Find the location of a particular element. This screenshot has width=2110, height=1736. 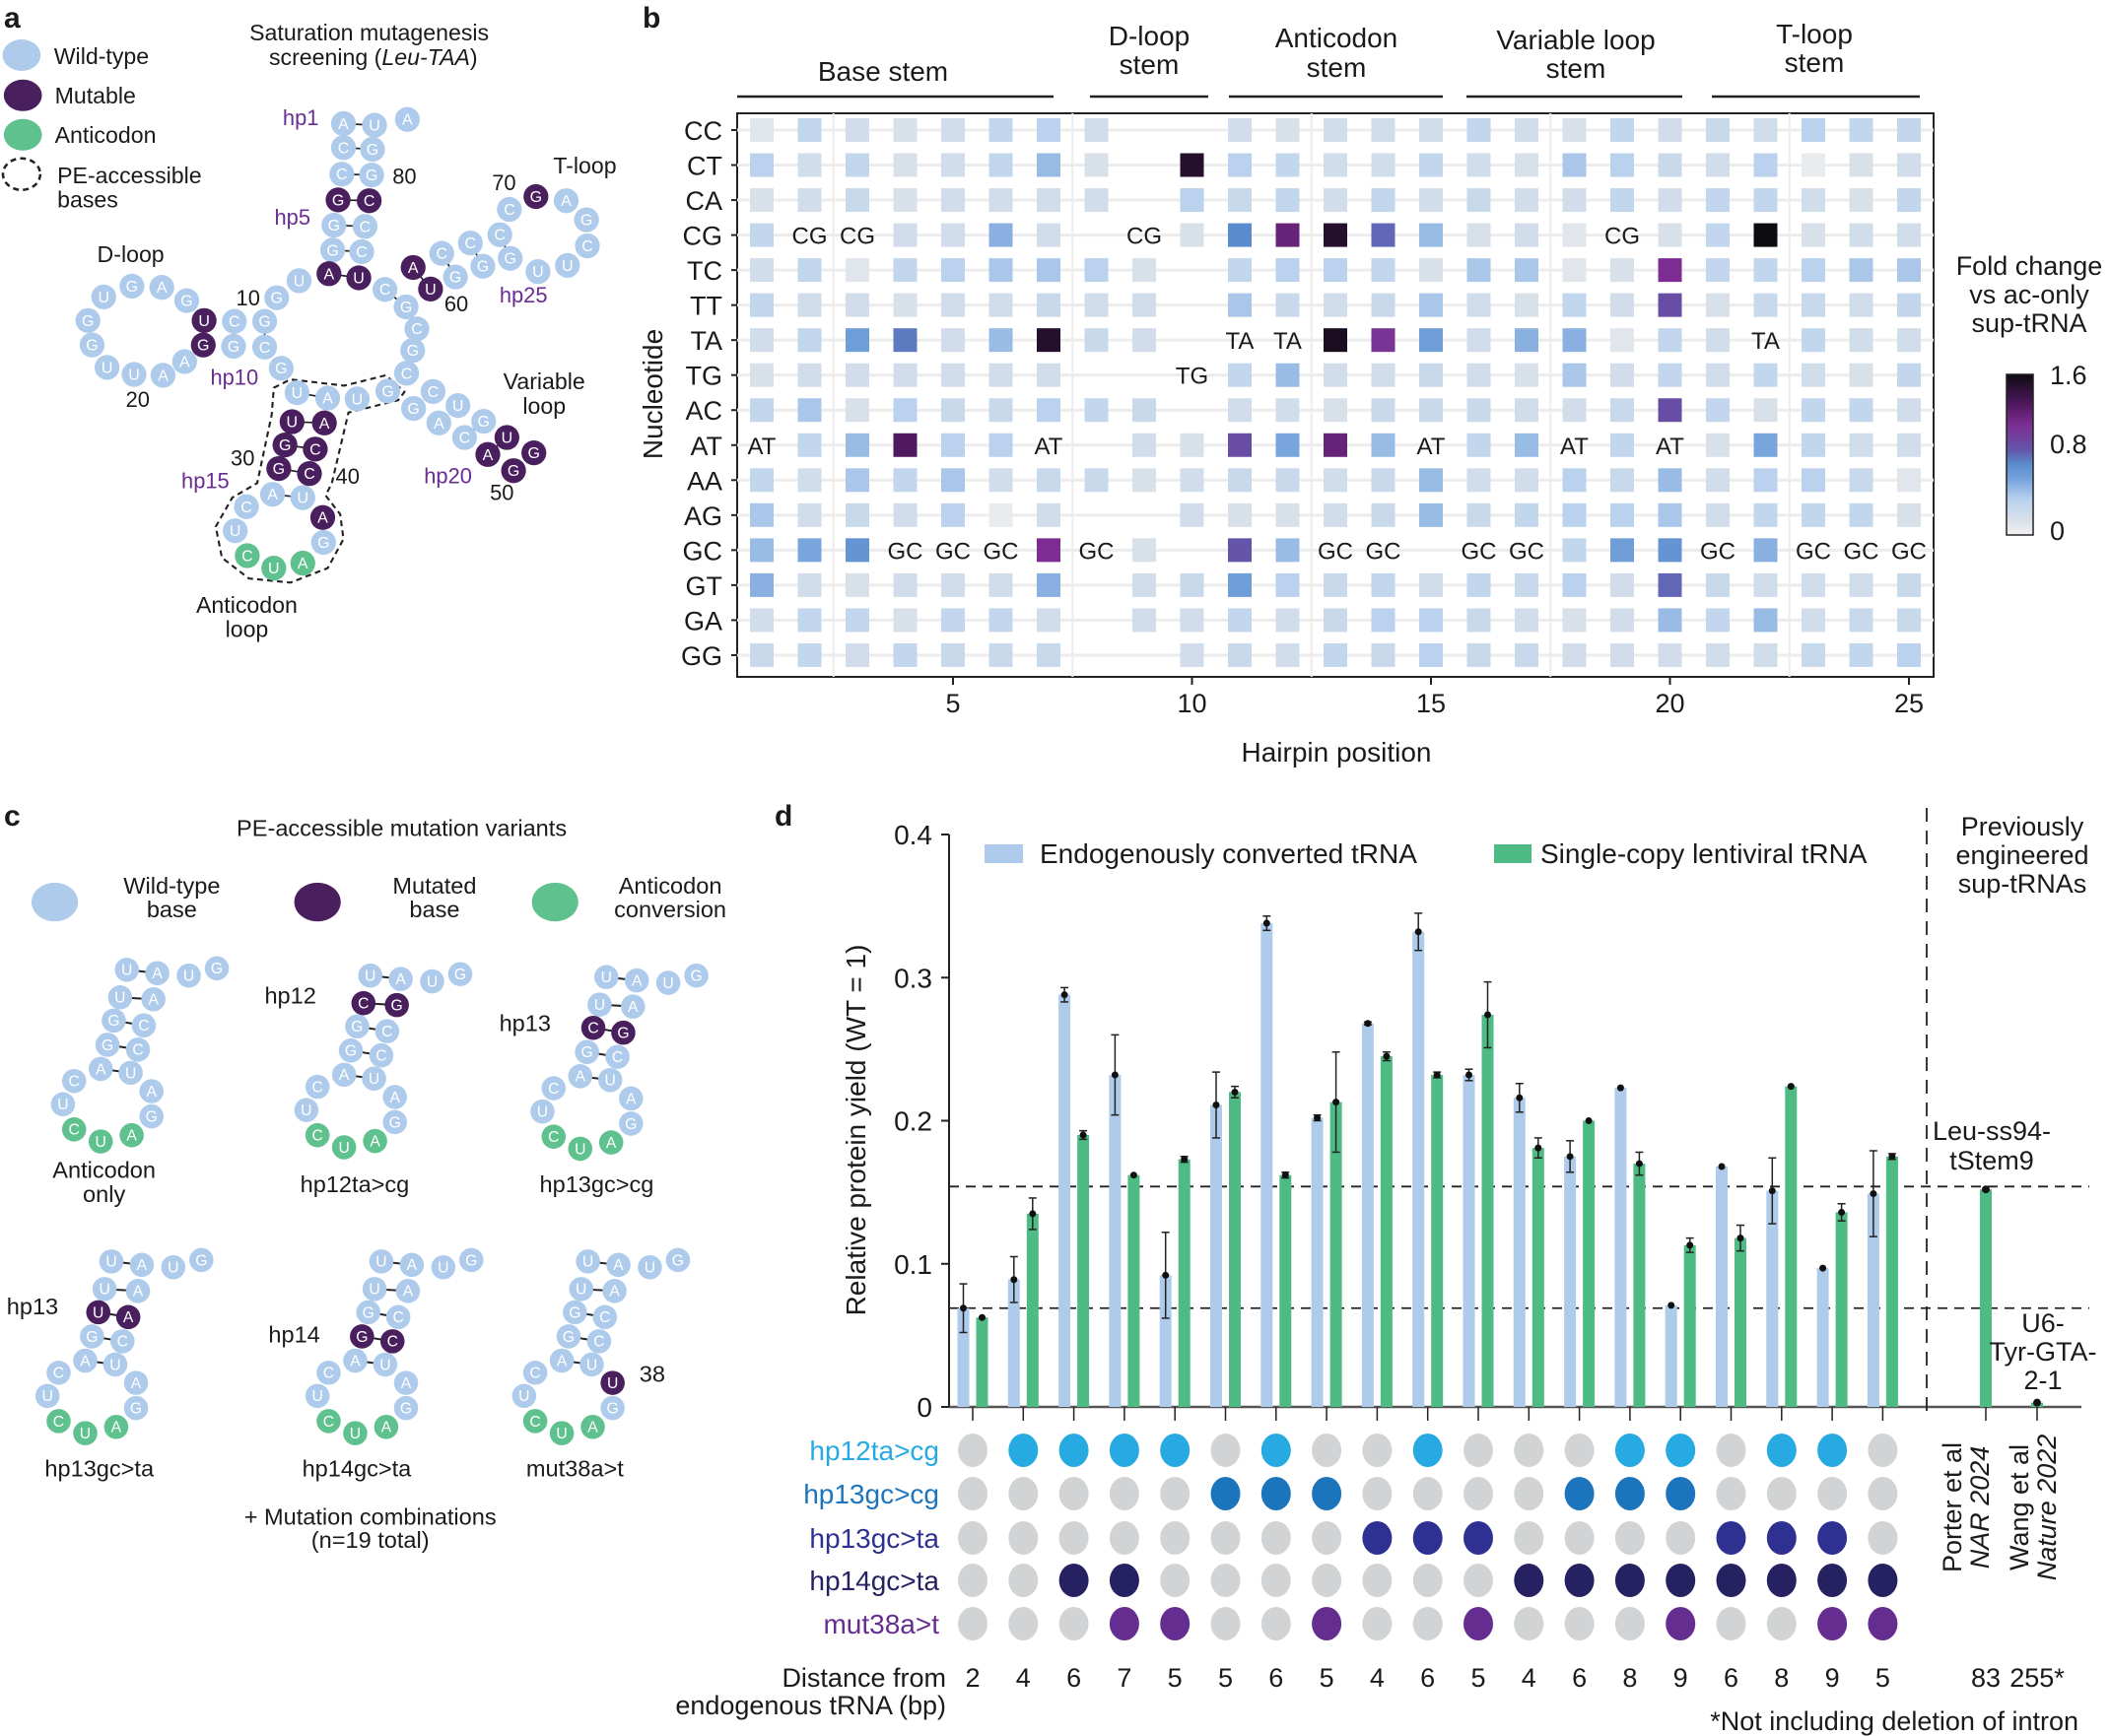

distance-value: 7 is located at coordinates (1124, 1678).